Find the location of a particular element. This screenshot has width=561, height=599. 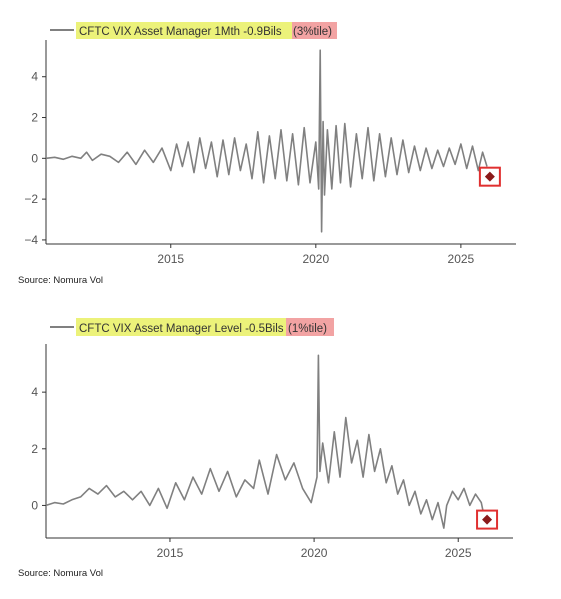

legend-percentile: (1%tile) is located at coordinates (307, 329).